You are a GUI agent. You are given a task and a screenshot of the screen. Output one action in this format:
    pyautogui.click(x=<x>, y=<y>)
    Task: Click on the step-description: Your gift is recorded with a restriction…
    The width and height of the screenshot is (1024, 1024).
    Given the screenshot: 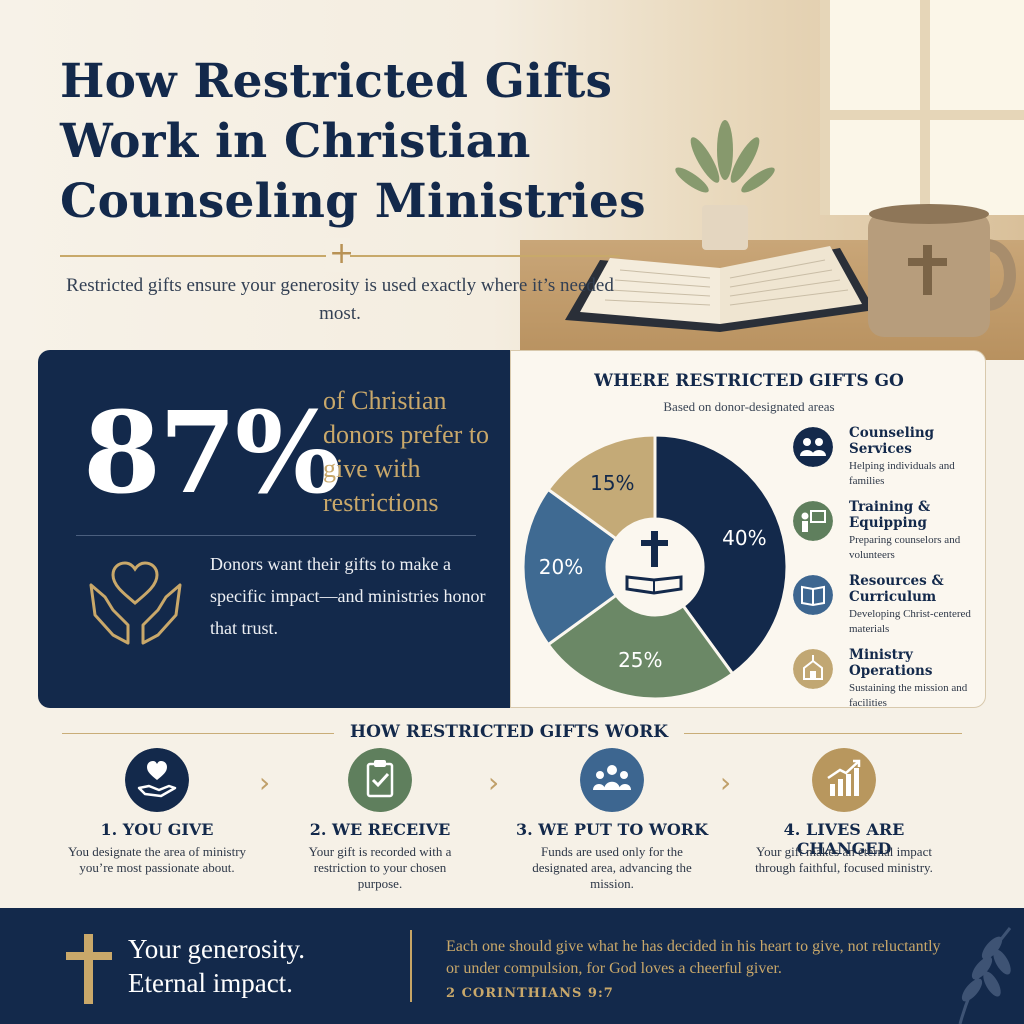 What is the action you would take?
    pyautogui.click(x=380, y=867)
    